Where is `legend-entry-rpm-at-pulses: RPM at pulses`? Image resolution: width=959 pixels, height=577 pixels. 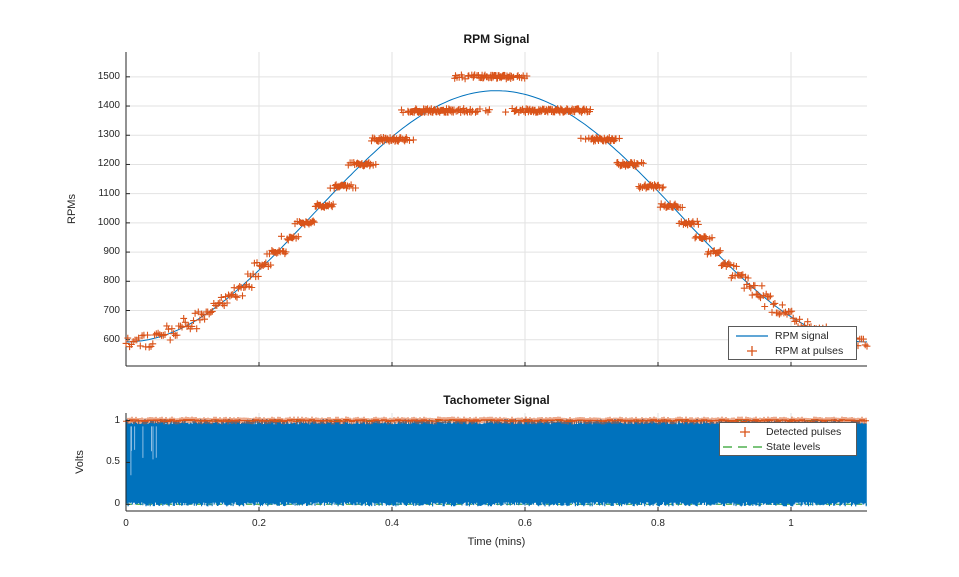 legend-entry-rpm-at-pulses: RPM at pulses is located at coordinates (792, 350).